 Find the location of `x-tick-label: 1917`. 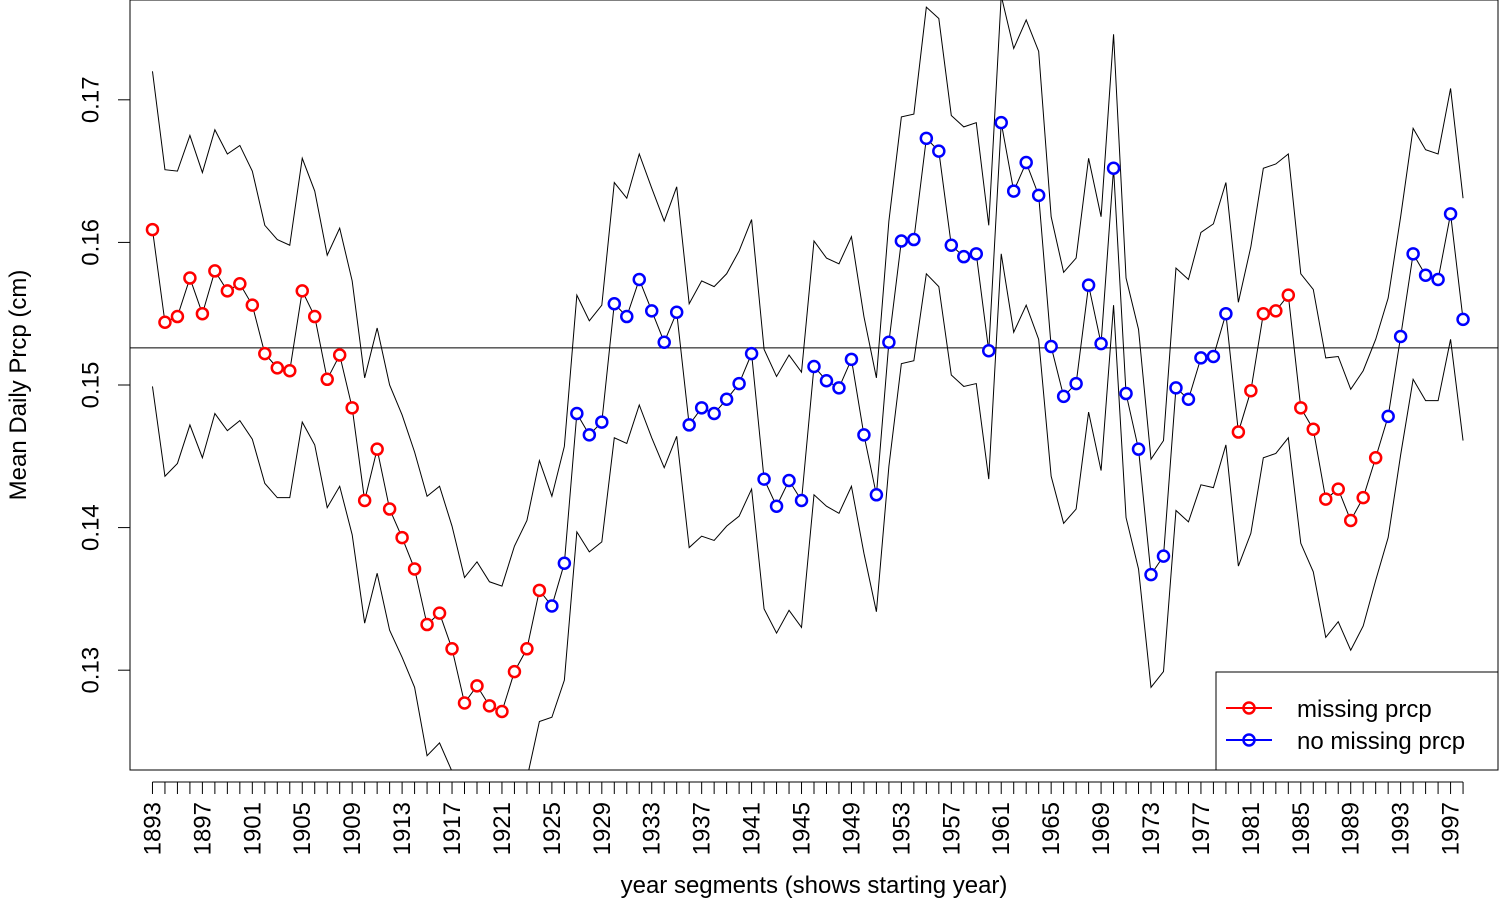

x-tick-label: 1917 is located at coordinates (452, 828).